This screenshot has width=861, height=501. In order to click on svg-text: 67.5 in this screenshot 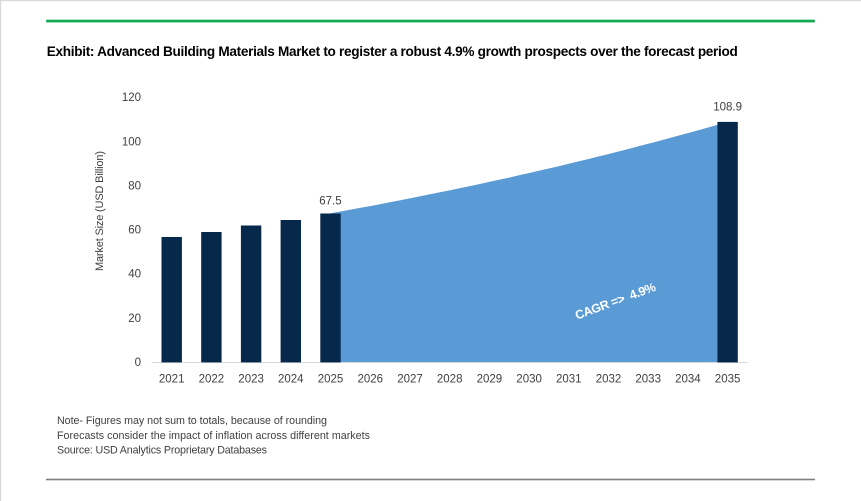, I will do `click(330, 201)`.